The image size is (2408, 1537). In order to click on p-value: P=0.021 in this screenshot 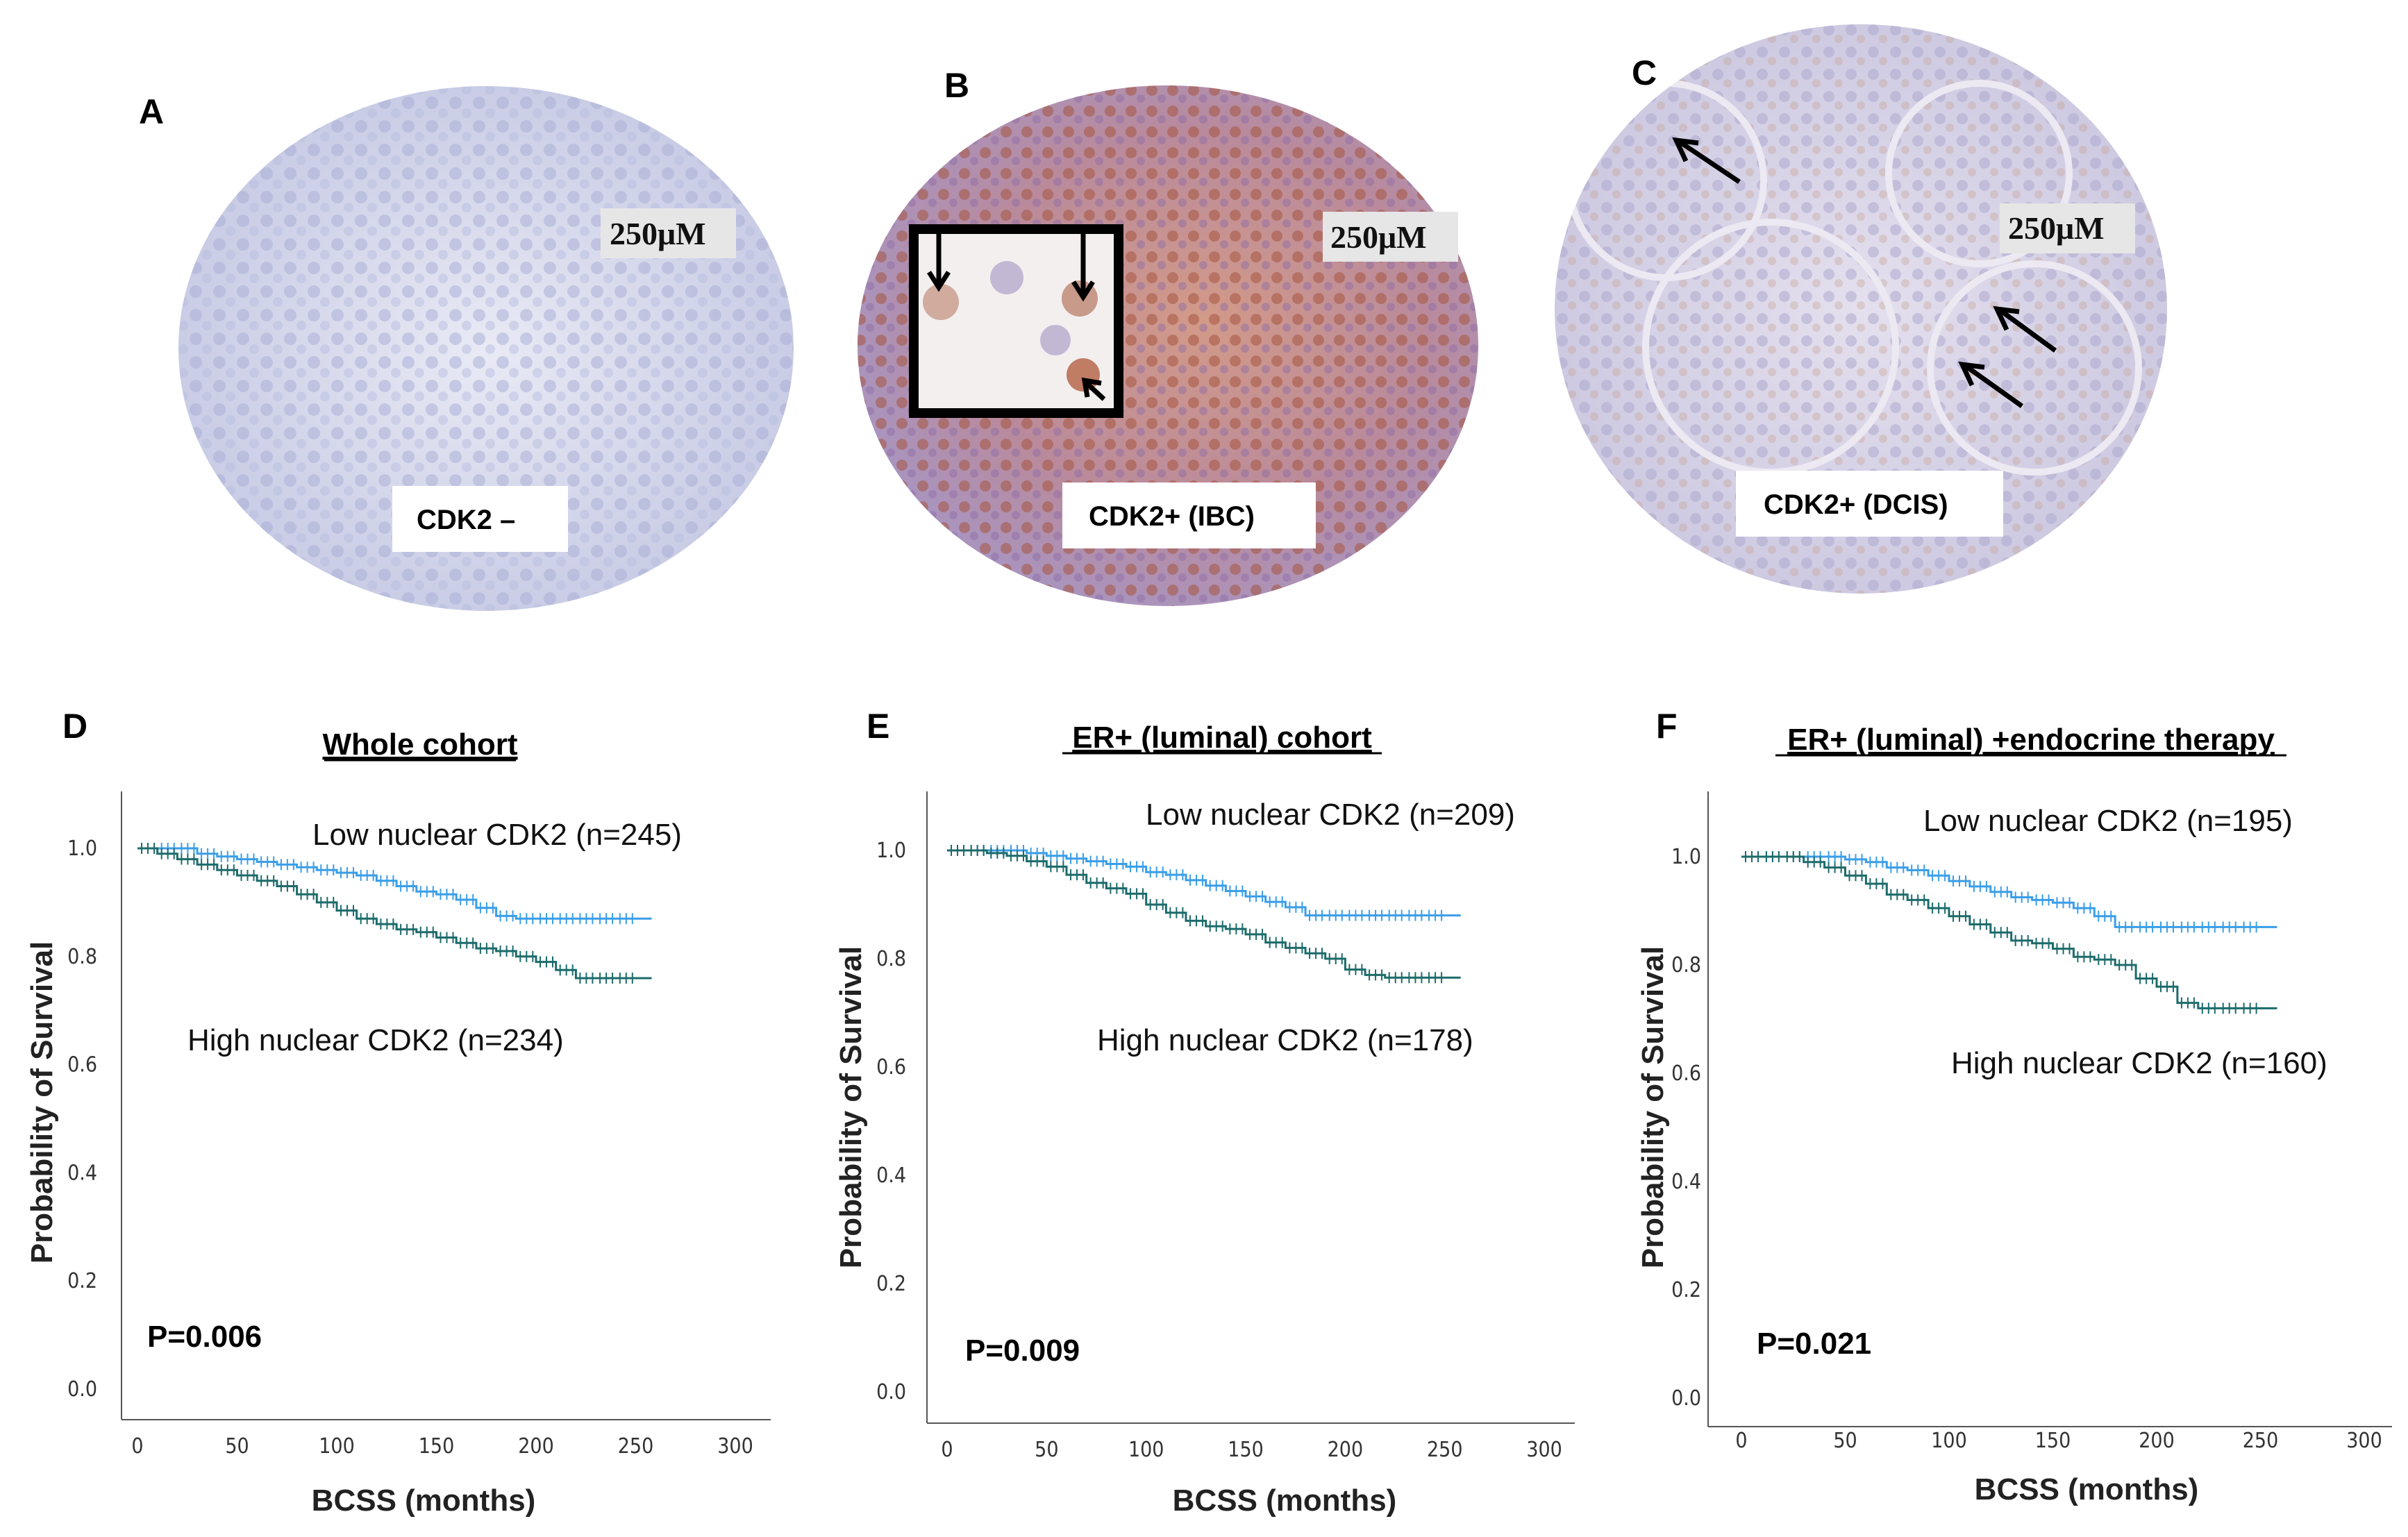, I will do `click(1814, 1344)`.